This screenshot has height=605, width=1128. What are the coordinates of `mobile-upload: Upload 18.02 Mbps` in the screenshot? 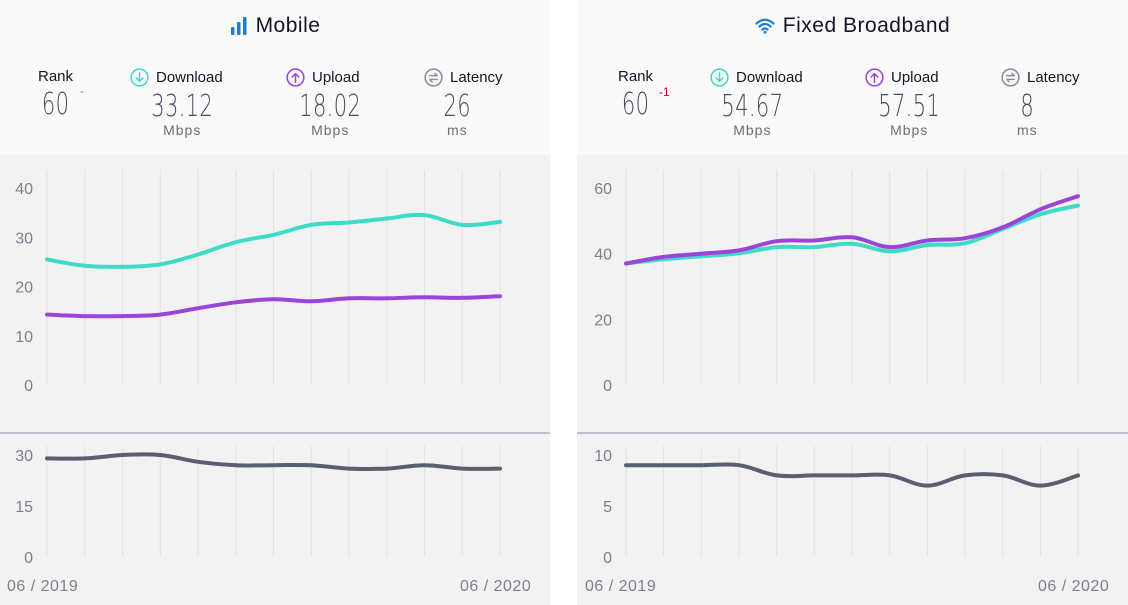 It's located at (330, 102).